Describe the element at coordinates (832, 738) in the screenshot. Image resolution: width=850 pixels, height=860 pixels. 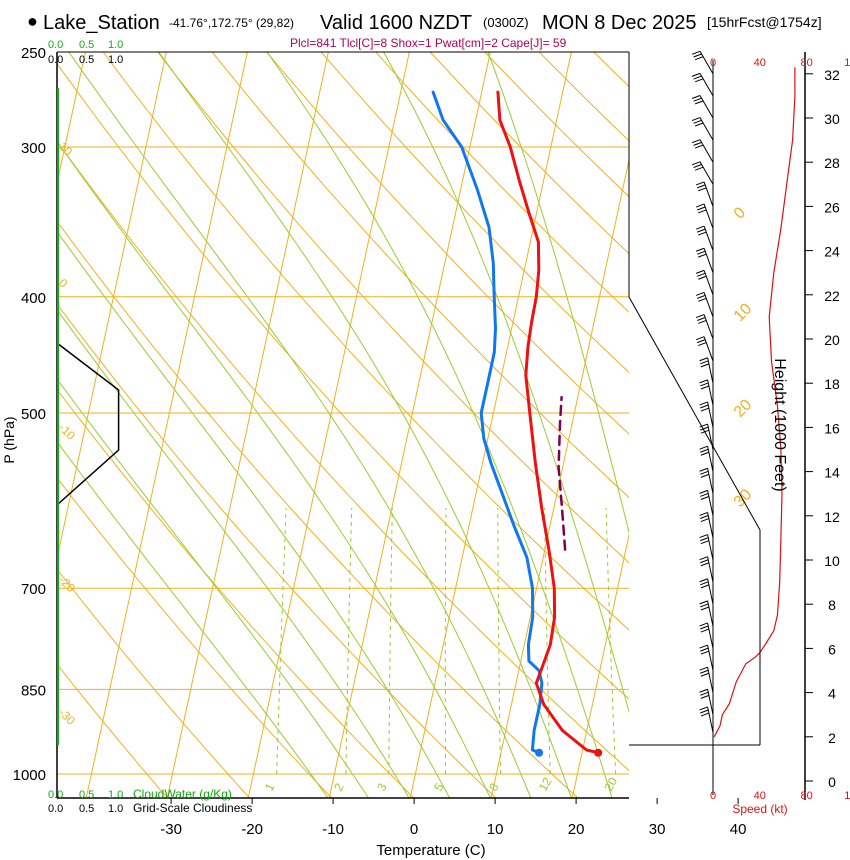
I see `height-tick-label: 2` at that location.